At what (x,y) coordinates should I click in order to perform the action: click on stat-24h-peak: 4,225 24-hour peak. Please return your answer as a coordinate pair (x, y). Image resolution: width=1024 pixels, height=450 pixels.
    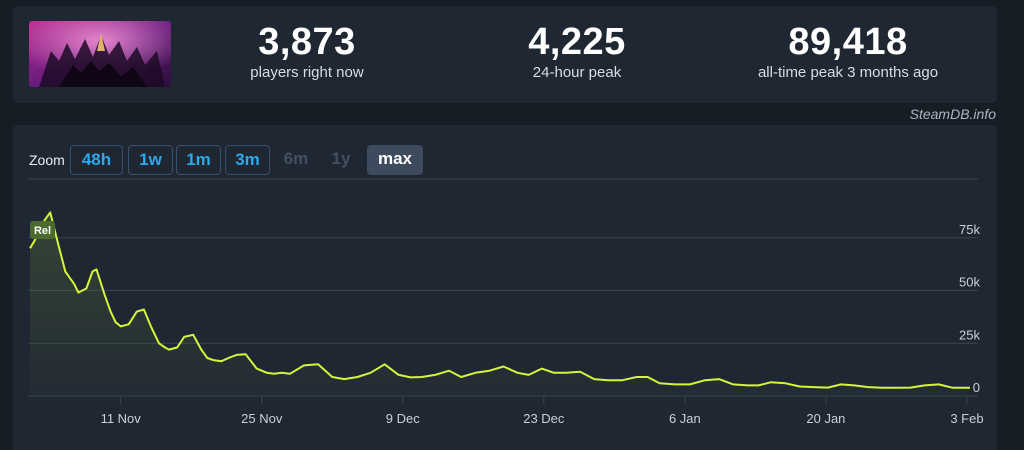
    Looking at the image, I should click on (577, 51).